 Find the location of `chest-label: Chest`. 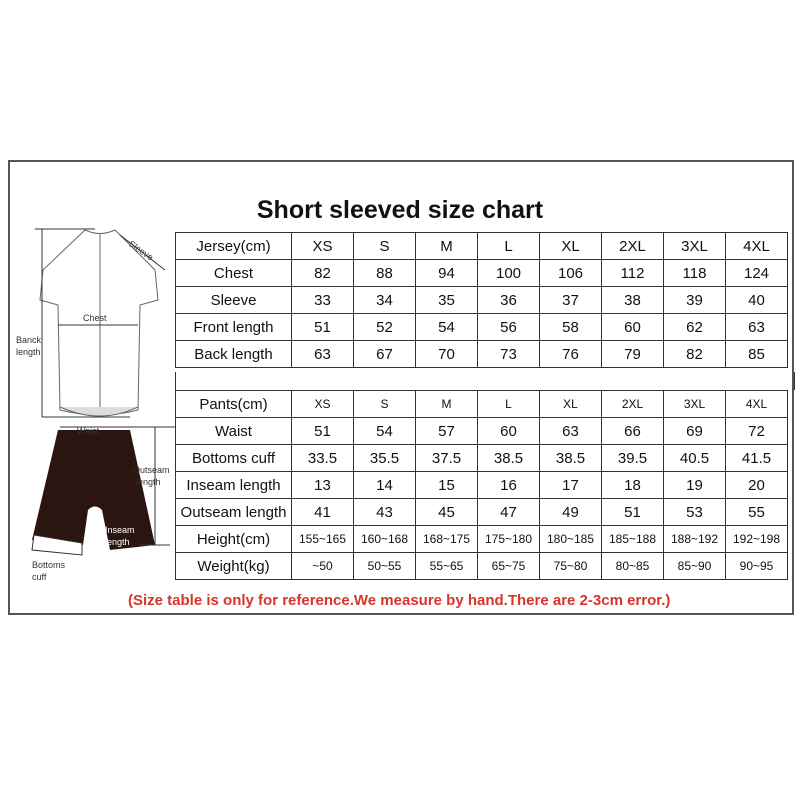

chest-label: Chest is located at coordinates (95, 318).